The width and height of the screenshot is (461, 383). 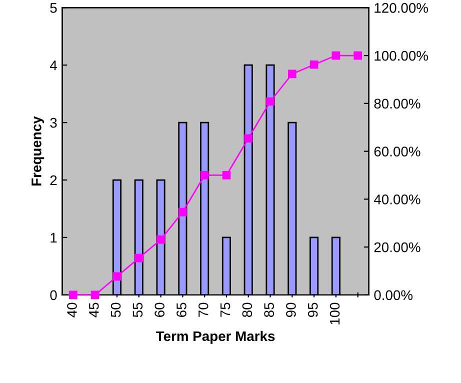 I want to click on y2-tick-label: 40.00%, so click(x=397, y=199).